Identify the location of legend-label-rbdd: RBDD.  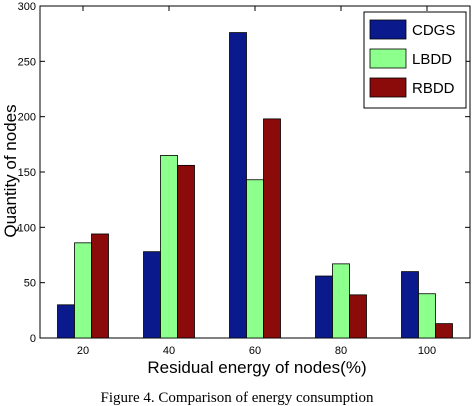
(433, 88).